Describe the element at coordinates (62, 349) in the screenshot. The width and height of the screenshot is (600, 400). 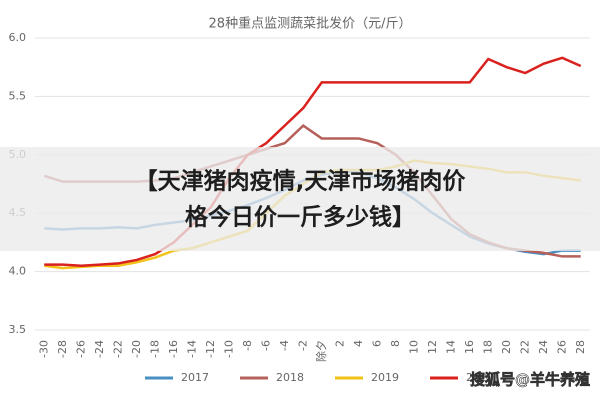
I see `x-tick-label: -28` at that location.